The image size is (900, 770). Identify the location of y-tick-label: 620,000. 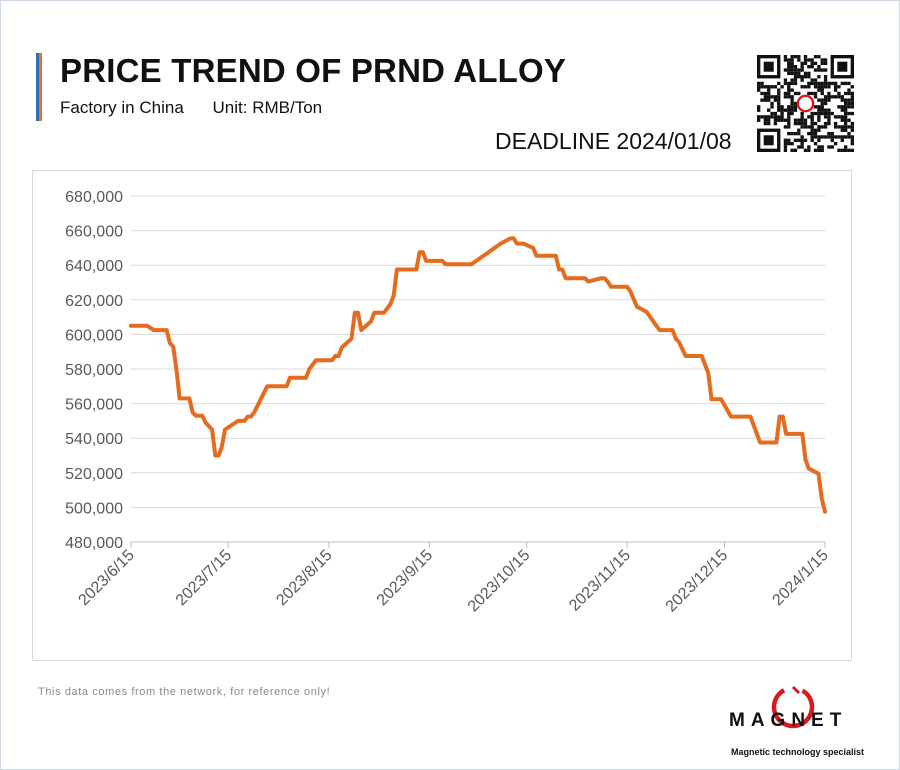
(94, 301).